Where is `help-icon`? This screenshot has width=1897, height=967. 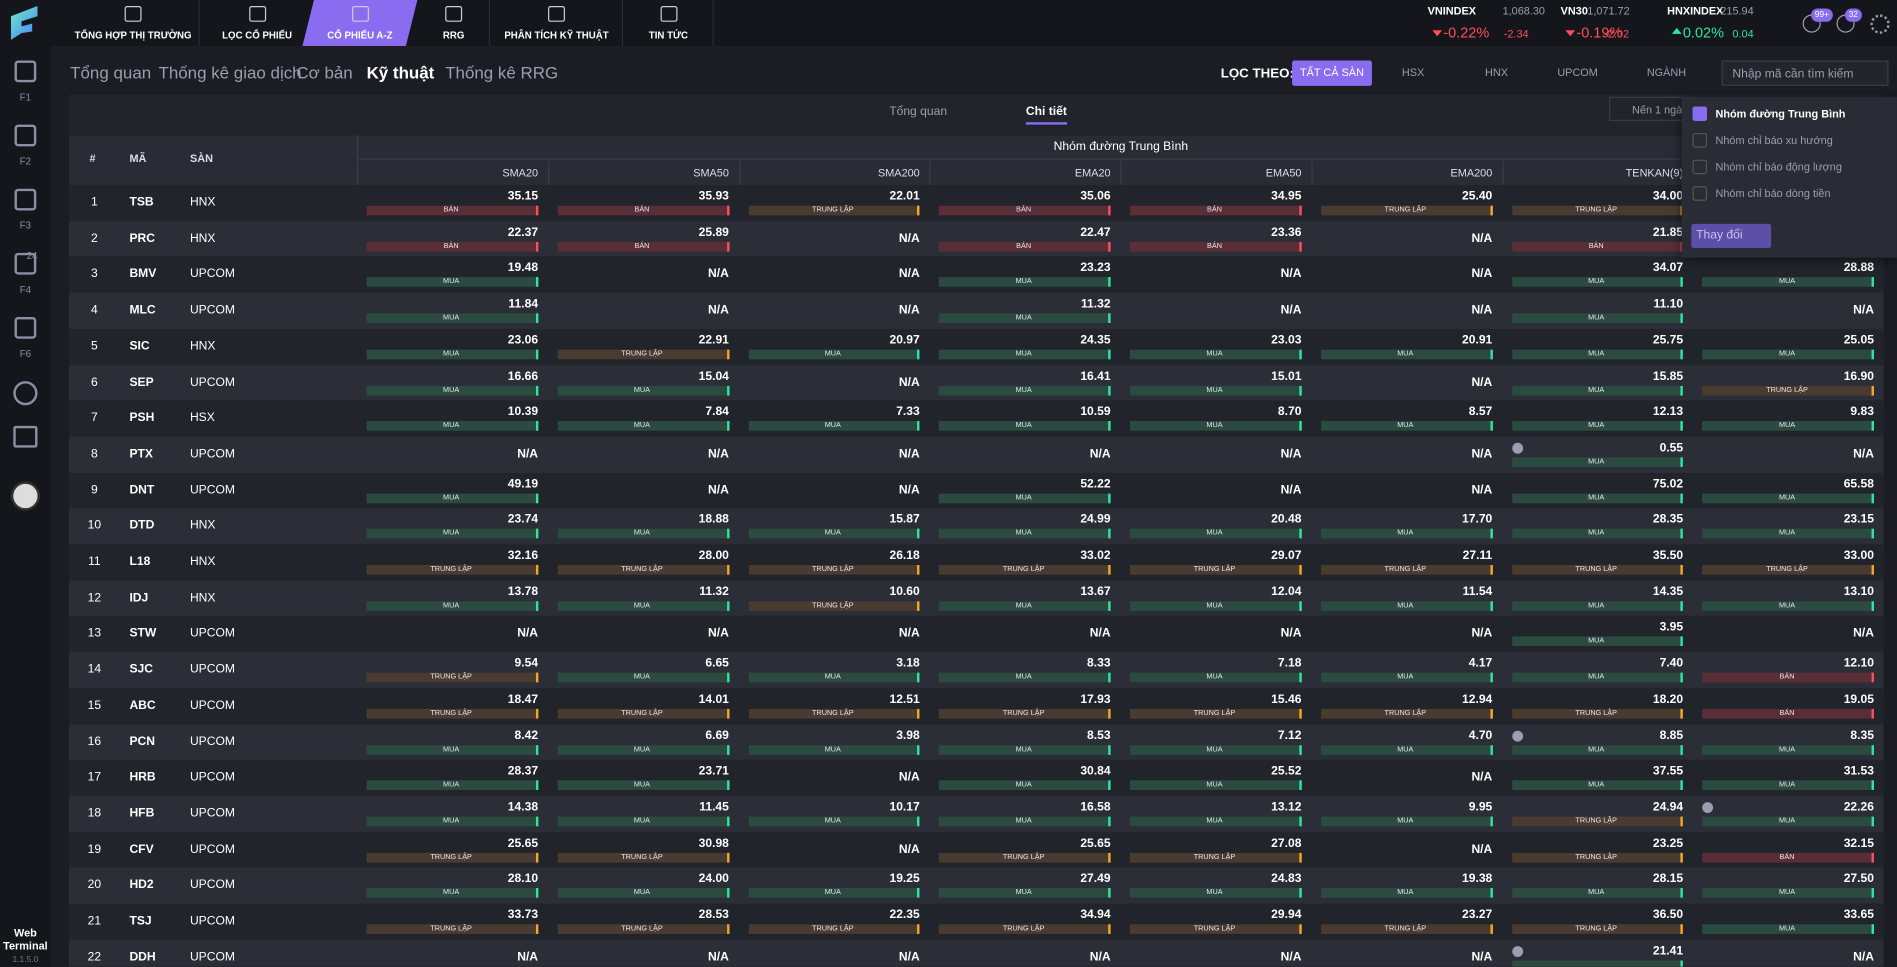 help-icon is located at coordinates (25, 393).